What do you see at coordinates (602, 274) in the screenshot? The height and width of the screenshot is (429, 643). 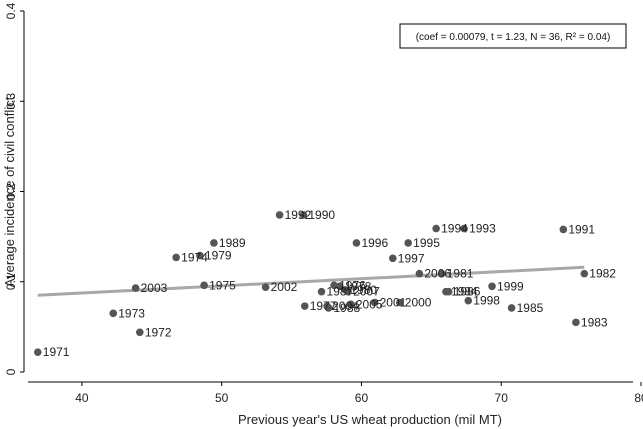 I see `data-point-label: 1982` at bounding box center [602, 274].